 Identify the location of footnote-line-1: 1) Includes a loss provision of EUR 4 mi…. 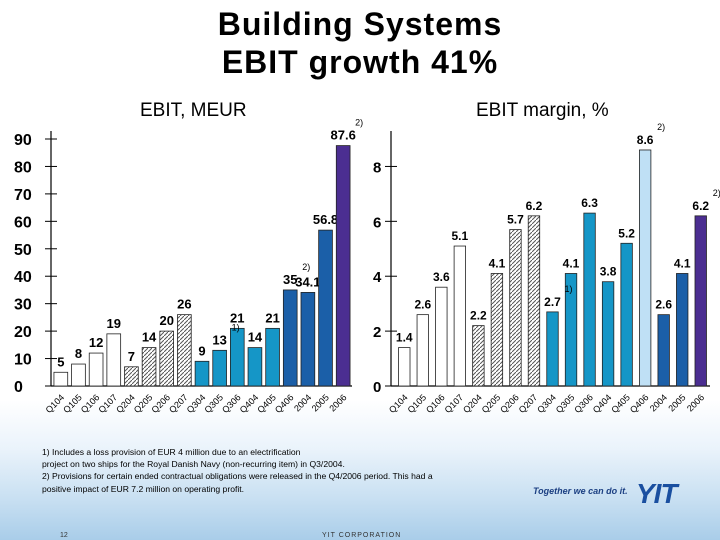
(171, 452).